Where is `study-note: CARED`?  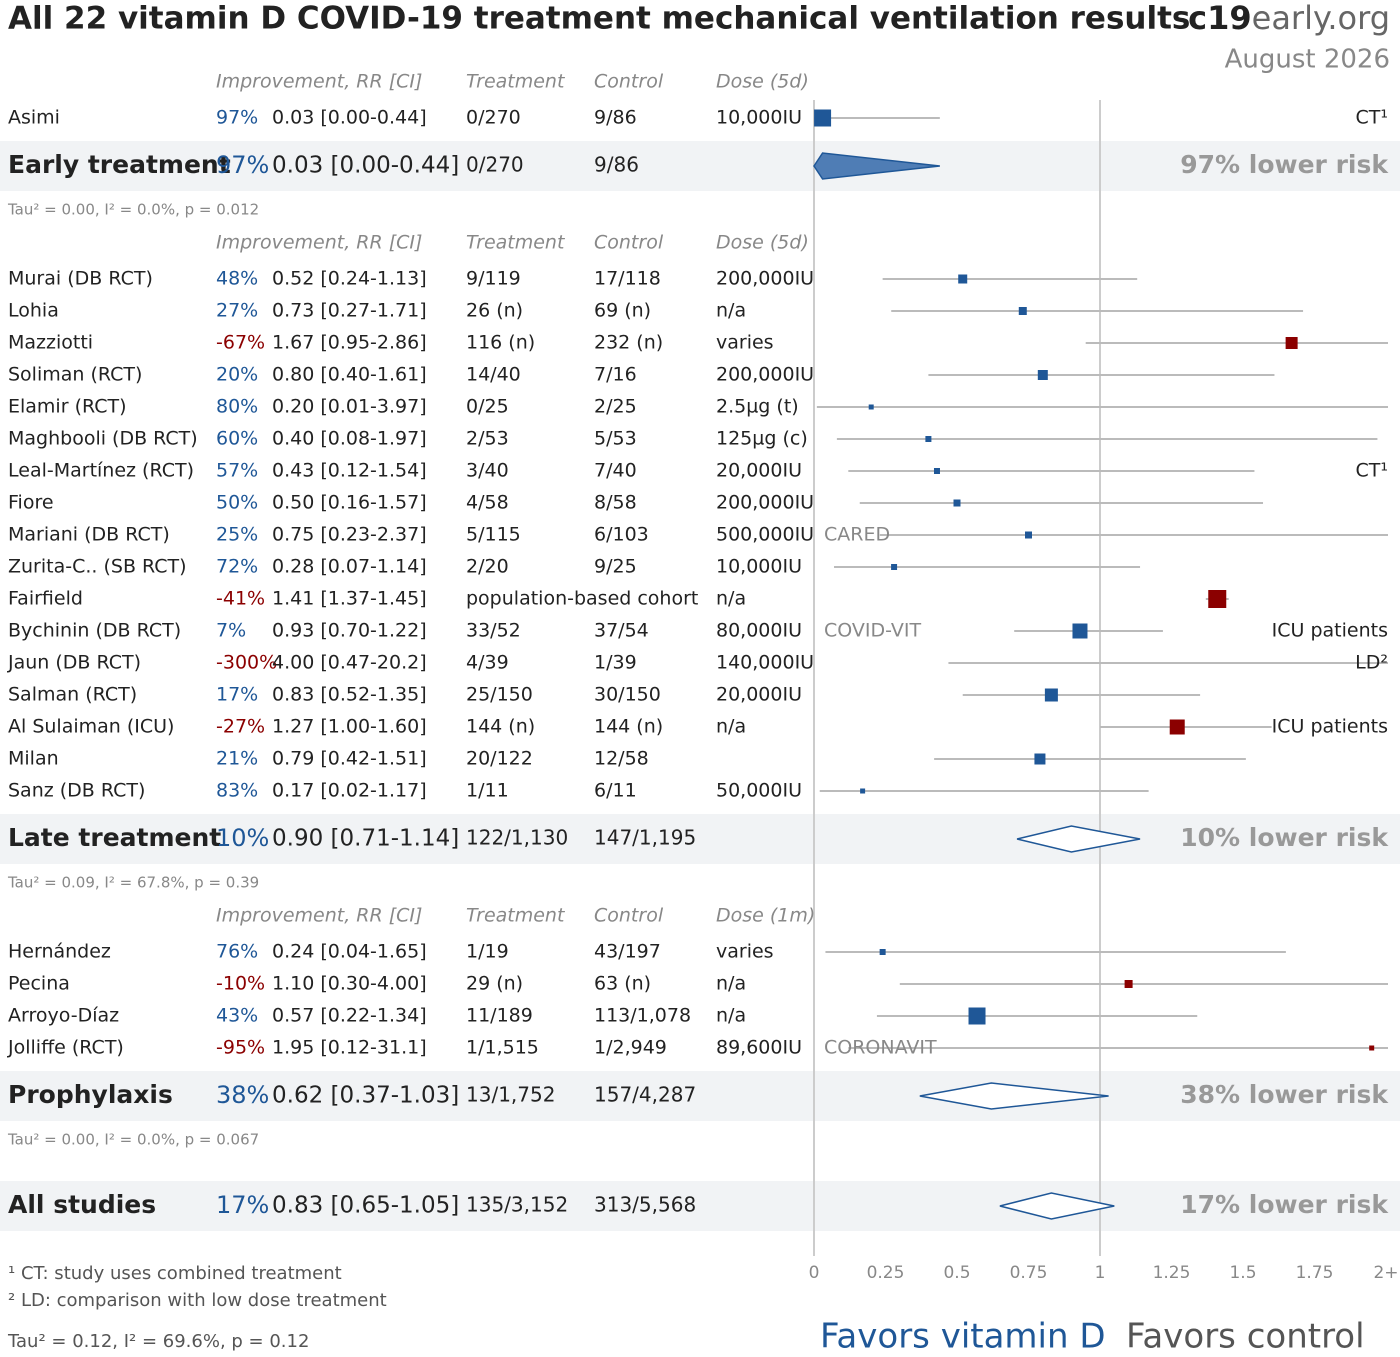
study-note: CARED is located at coordinates (857, 535).